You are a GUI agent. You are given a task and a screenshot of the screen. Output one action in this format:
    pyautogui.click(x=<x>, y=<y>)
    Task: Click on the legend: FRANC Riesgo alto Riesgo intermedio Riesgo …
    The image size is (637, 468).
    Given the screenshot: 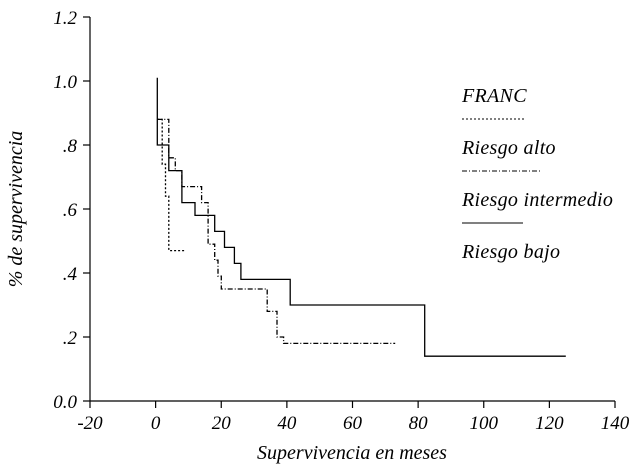 What is the action you would take?
    pyautogui.click(x=537, y=174)
    